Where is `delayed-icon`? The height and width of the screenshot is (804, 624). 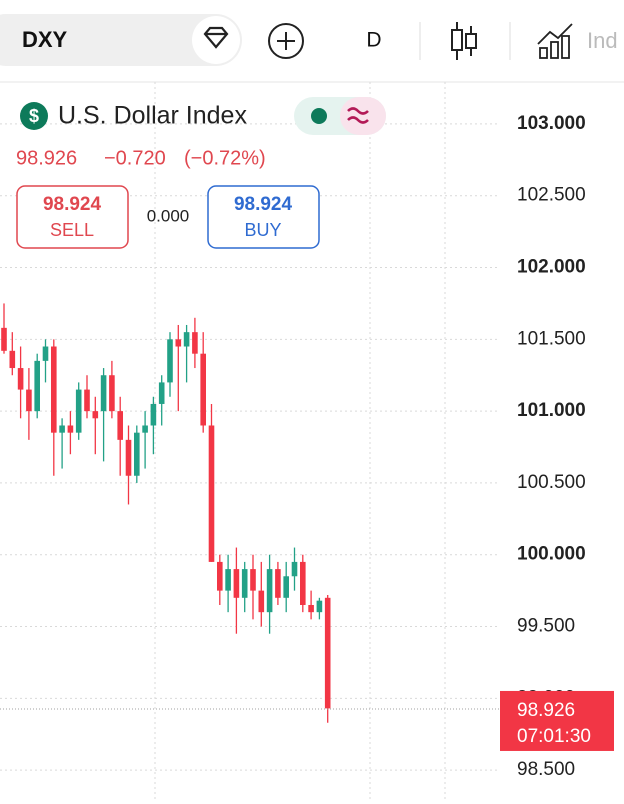
delayed-icon is located at coordinates (358, 115).